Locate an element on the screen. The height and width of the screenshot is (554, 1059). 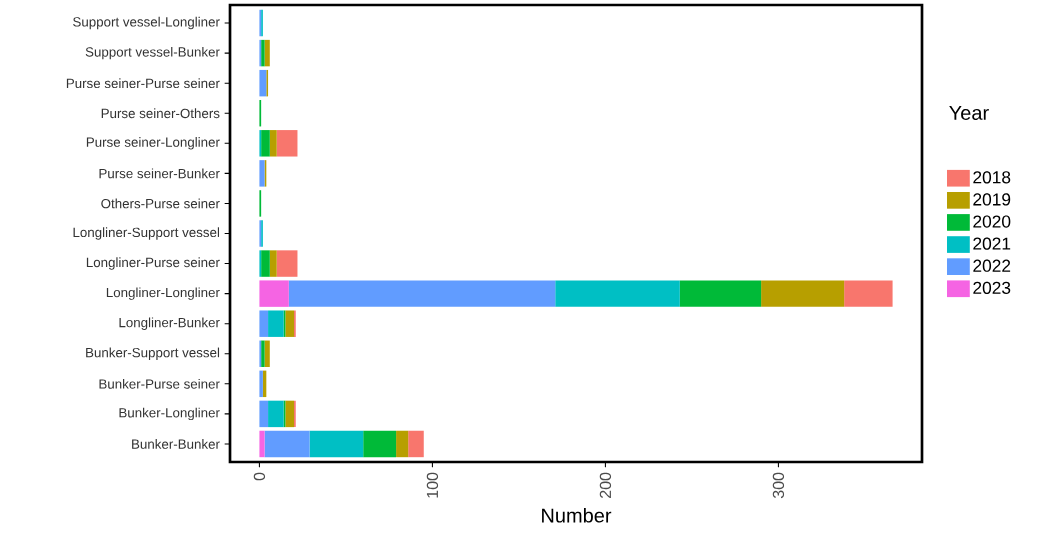
y-tick-label: Support vessel-Longliner is located at coordinates (146, 23).